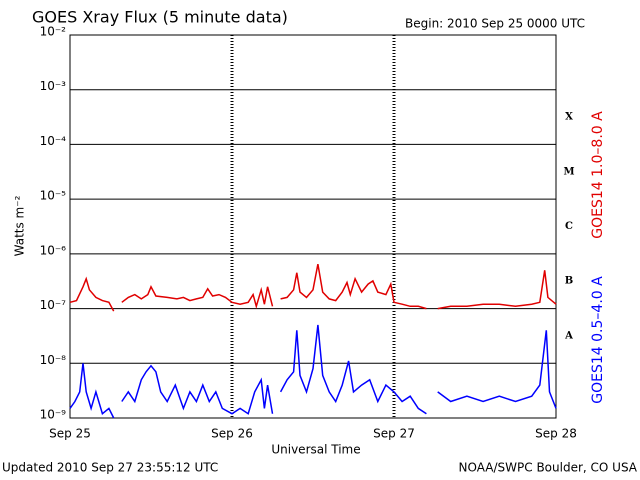  Describe the element at coordinates (394, 434) in the screenshot. I see `x-tick-label: Sep 27` at that location.